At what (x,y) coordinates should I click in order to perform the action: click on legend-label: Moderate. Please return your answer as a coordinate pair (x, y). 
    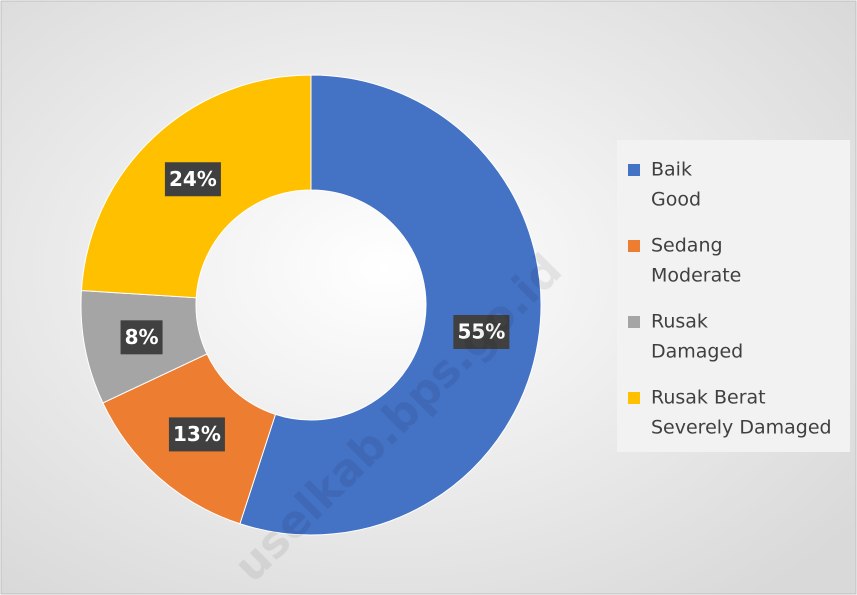
    Looking at the image, I should click on (696, 276).